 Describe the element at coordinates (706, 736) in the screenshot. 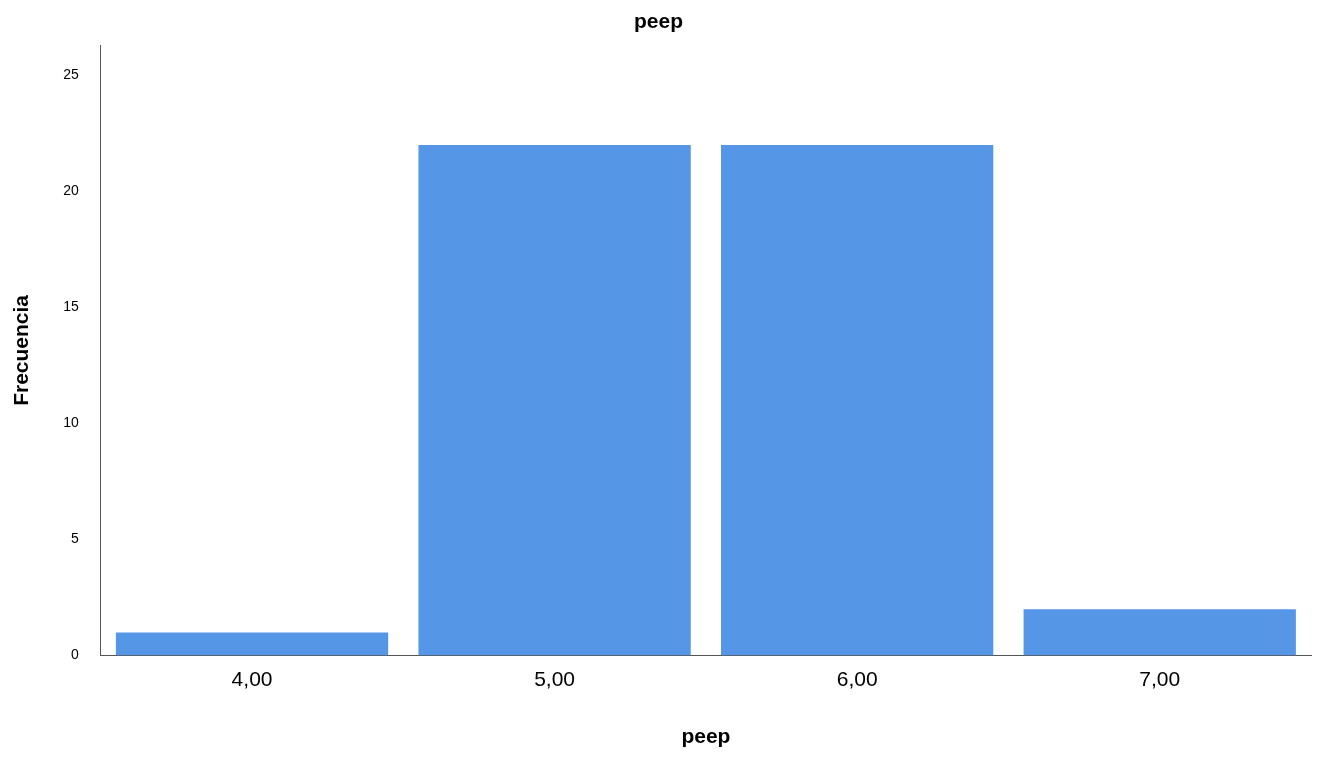

I see `x-axis-title: peep` at that location.